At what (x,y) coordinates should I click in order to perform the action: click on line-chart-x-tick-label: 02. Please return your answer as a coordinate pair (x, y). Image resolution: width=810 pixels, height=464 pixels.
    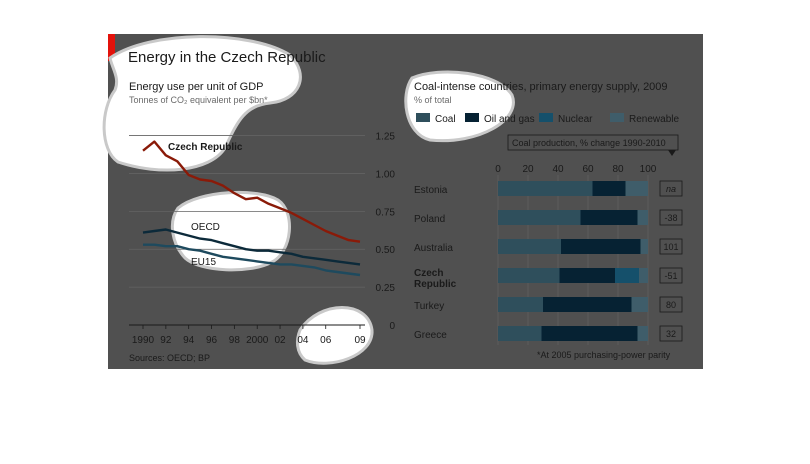
    Looking at the image, I should click on (280, 340).